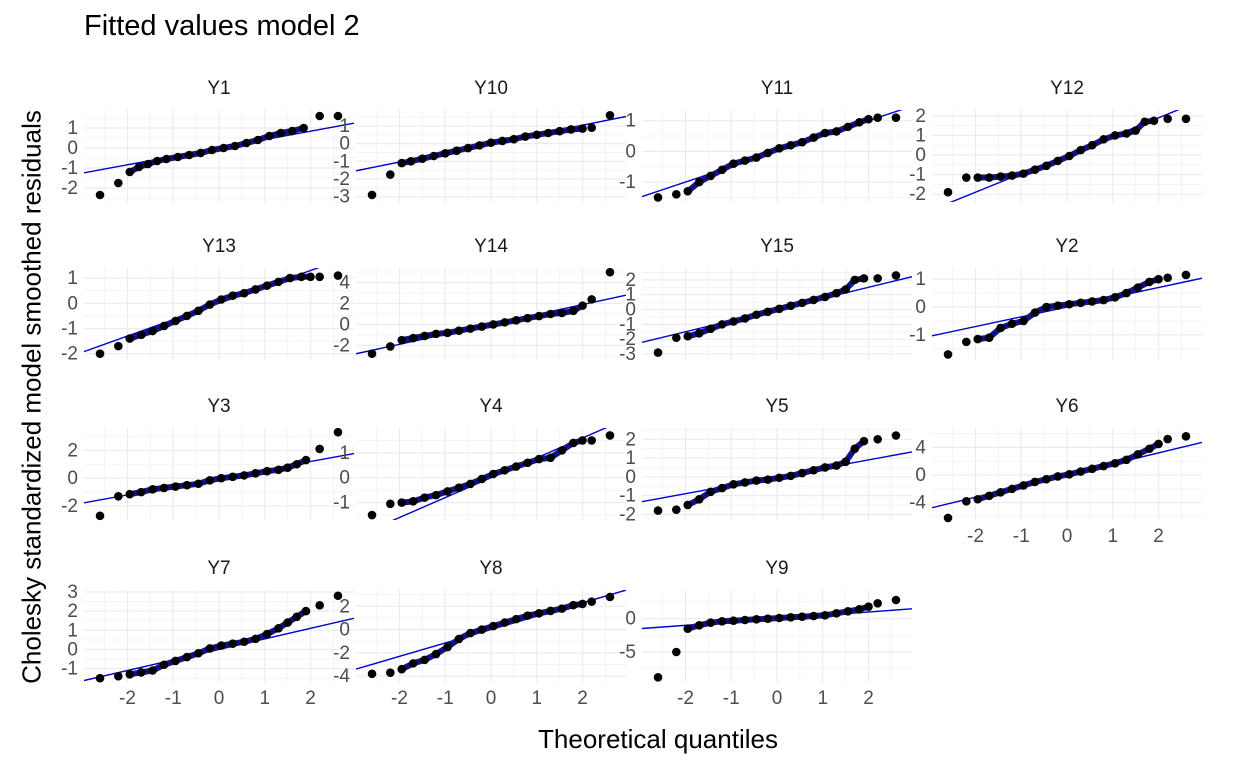 This screenshot has height=768, width=1248. I want to click on qq-point-band, so click(1065, 149).